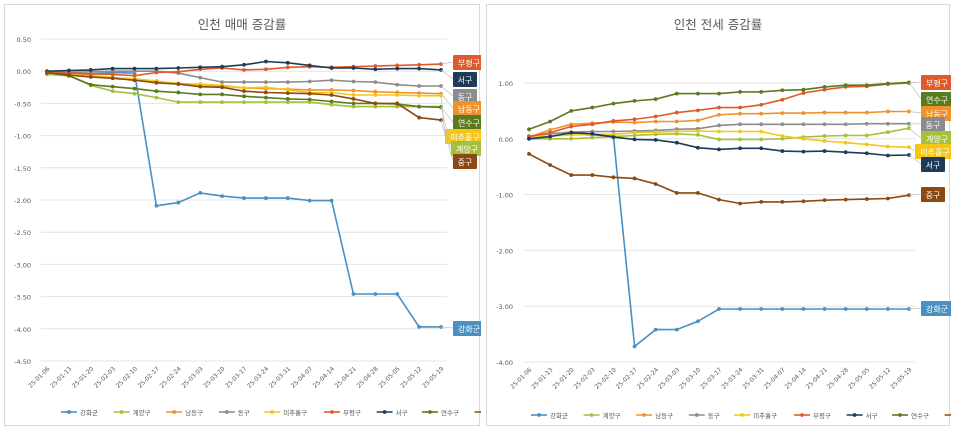  Describe the element at coordinates (24, 40) in the screenshot. I see `y-tick-label: 0.50` at that location.